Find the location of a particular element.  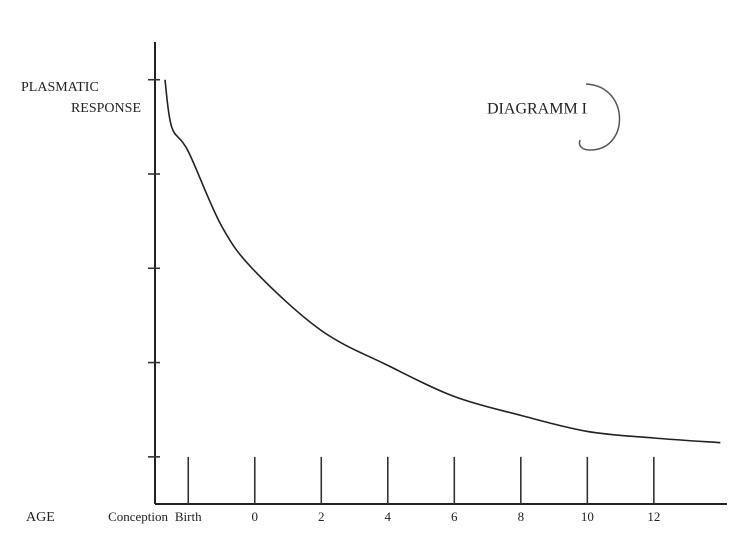

x-tick-label: 8 is located at coordinates (521, 516).